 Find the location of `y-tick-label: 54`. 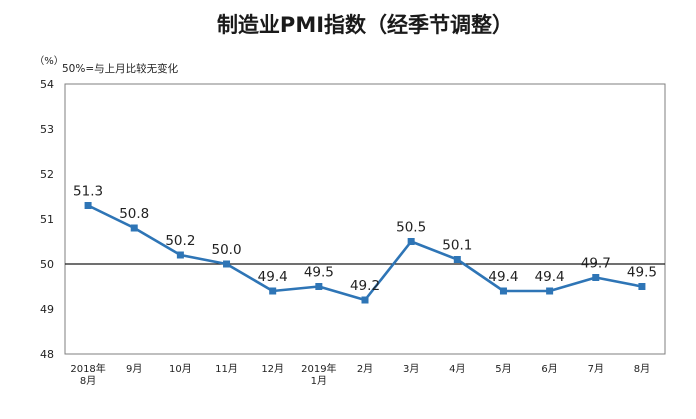

y-tick-label: 54 is located at coordinates (47, 84).